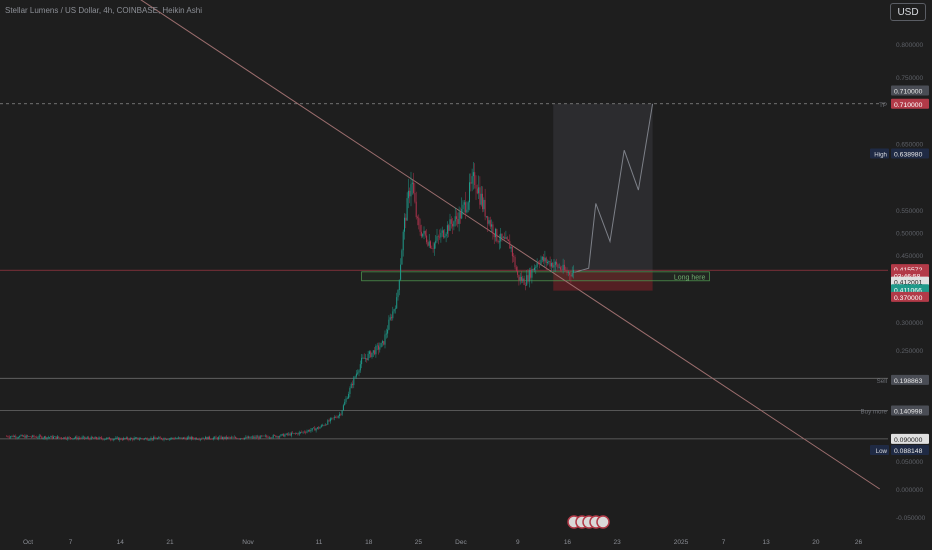 This screenshot has height=550, width=932. Describe the element at coordinates (603, 522) in the screenshot. I see `event-marker-icon` at that location.